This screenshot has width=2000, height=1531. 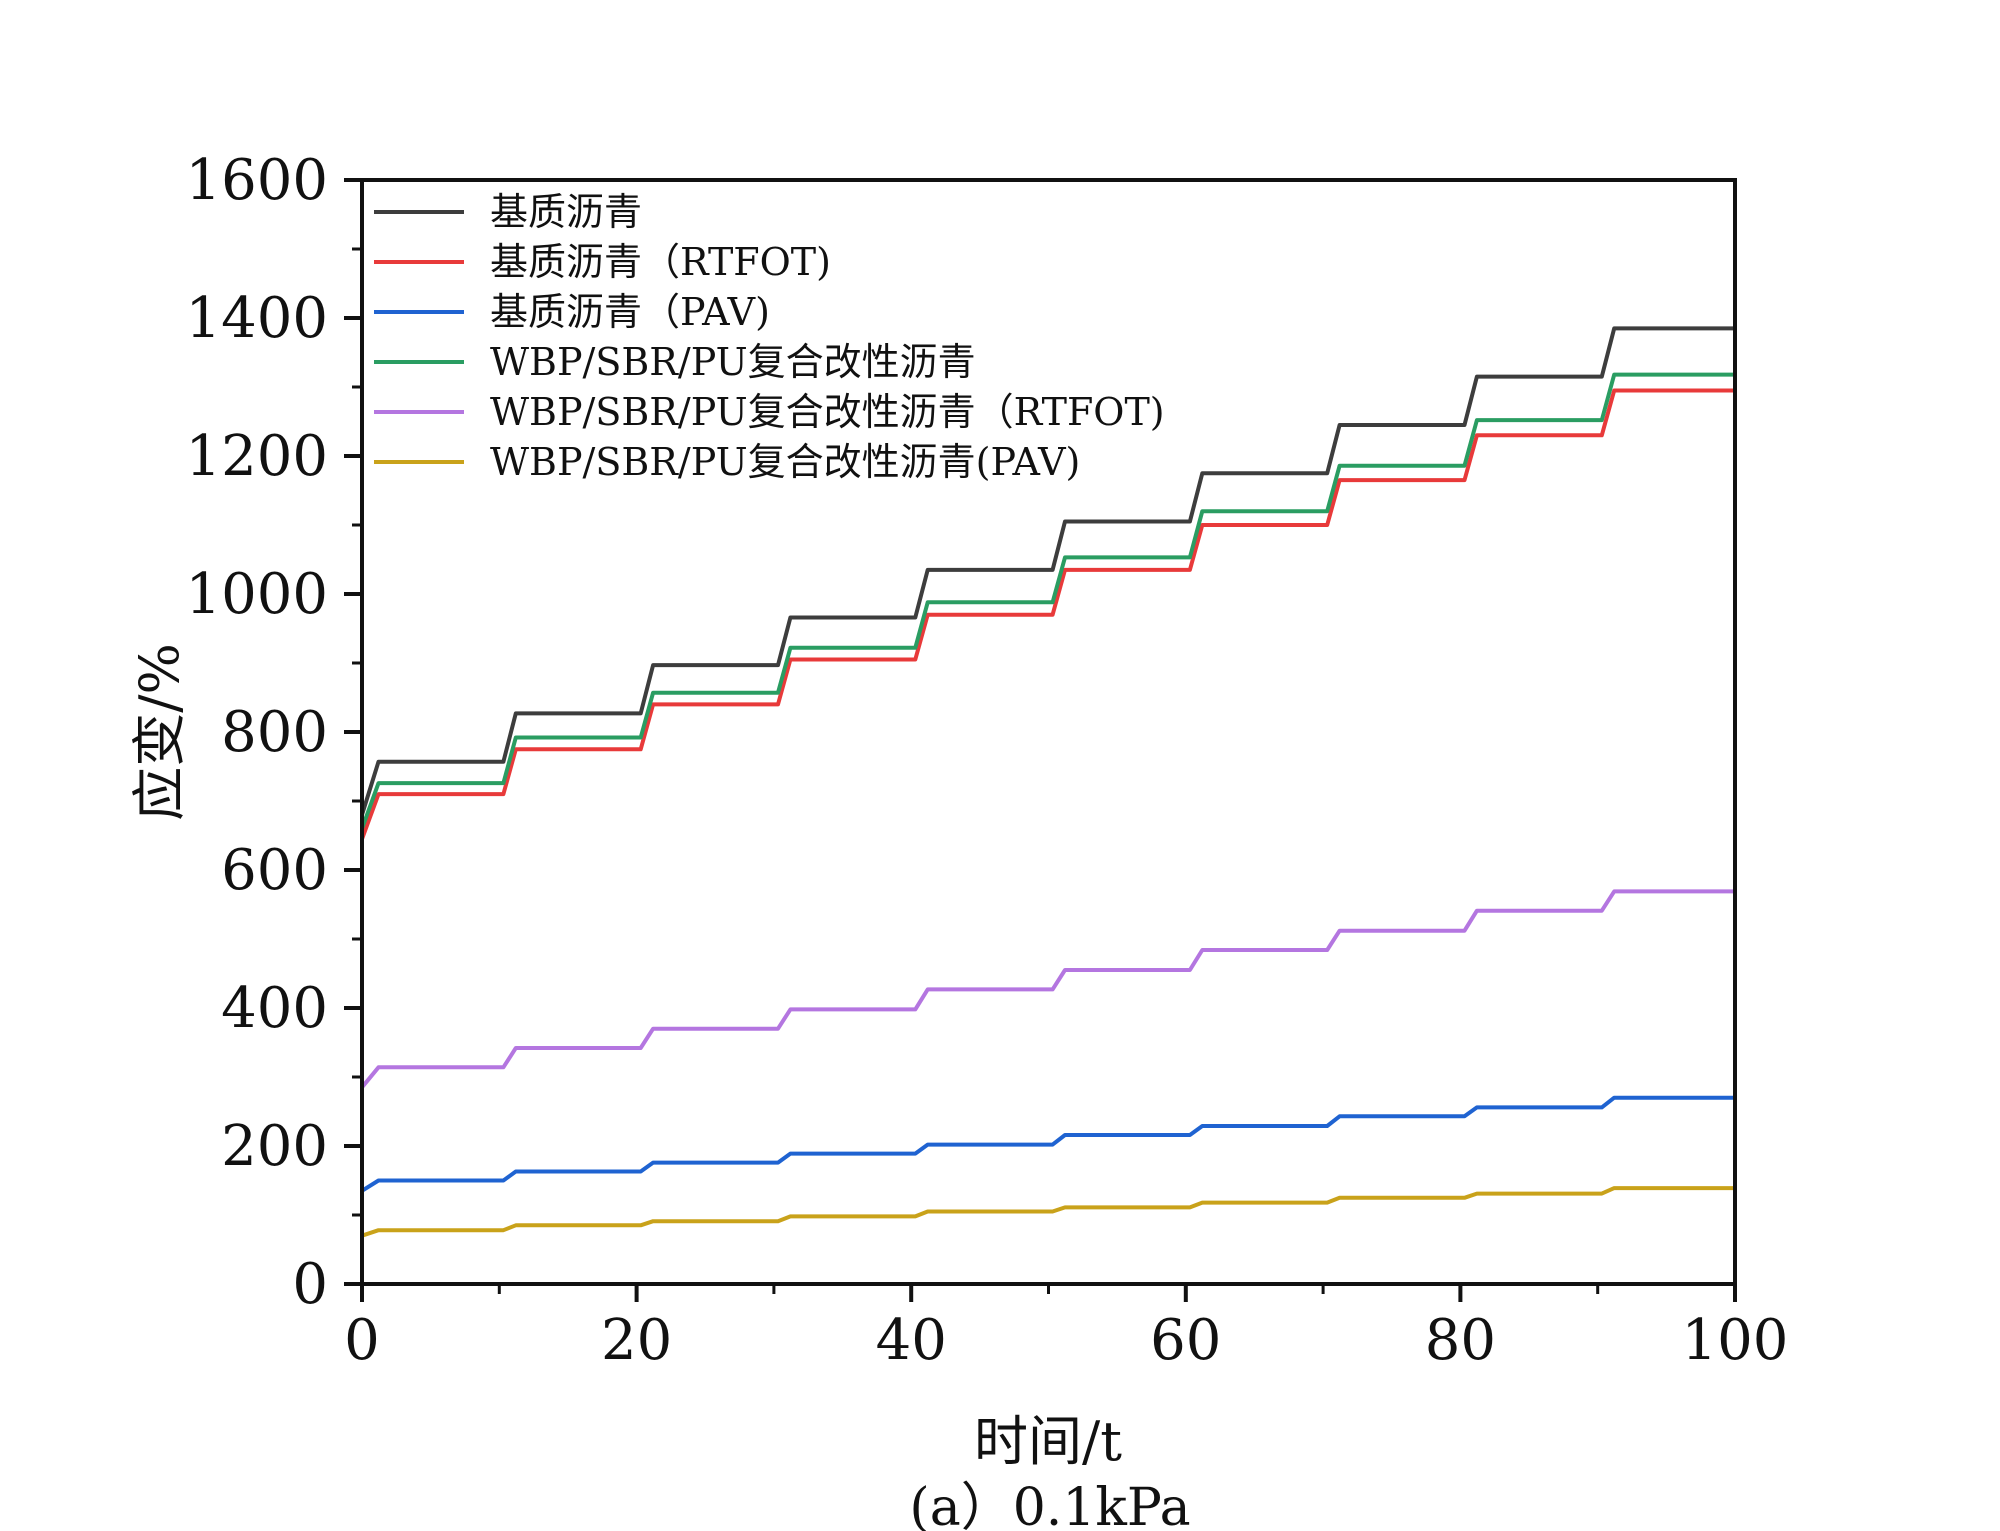 I want to click on y-tick-label: 600, so click(x=274, y=870).